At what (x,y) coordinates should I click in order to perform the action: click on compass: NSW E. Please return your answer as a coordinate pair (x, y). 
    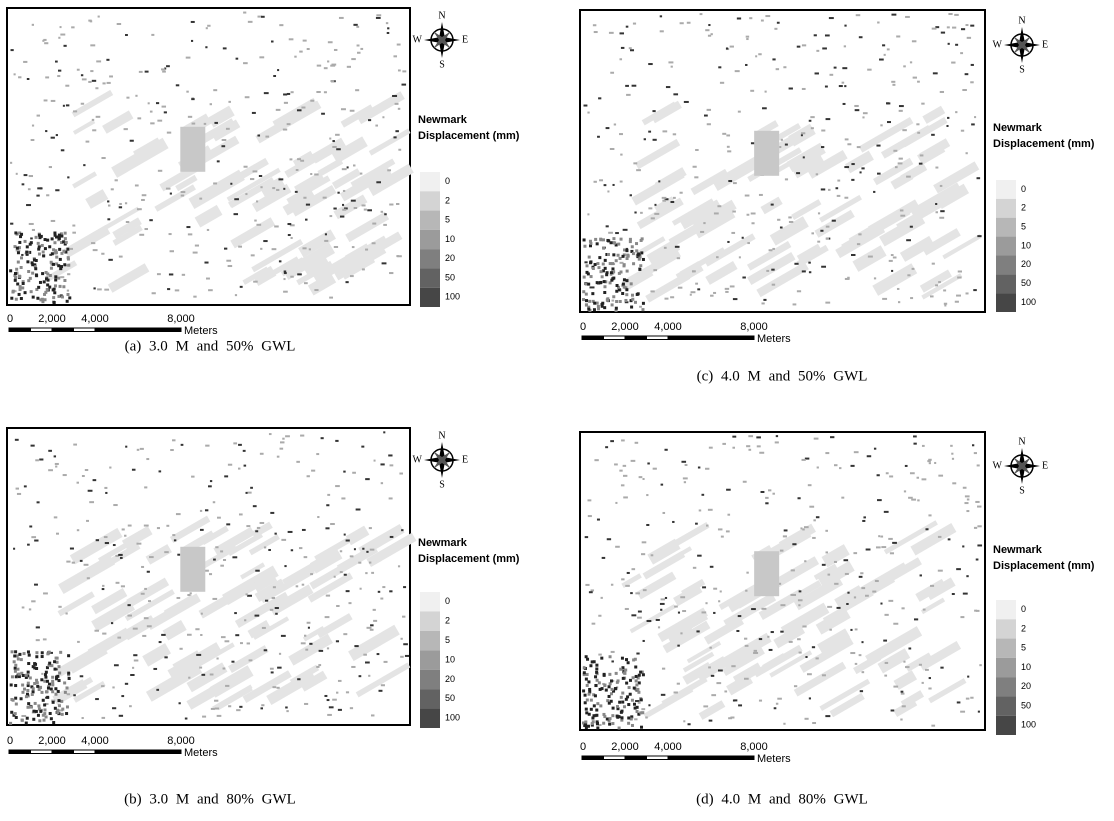
    Looking at the image, I should click on (1021, 45).